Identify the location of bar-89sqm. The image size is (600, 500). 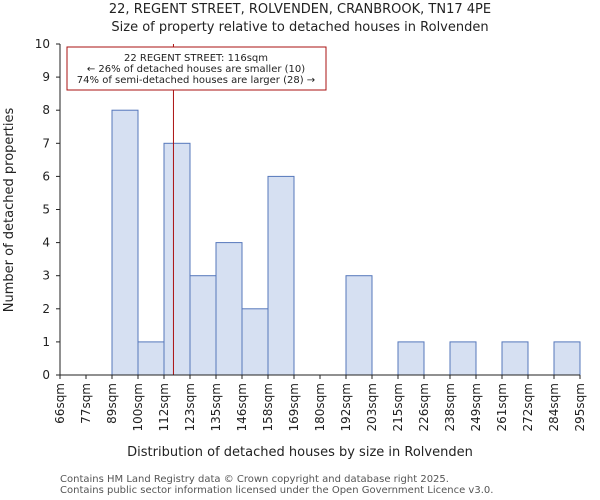
(125, 242).